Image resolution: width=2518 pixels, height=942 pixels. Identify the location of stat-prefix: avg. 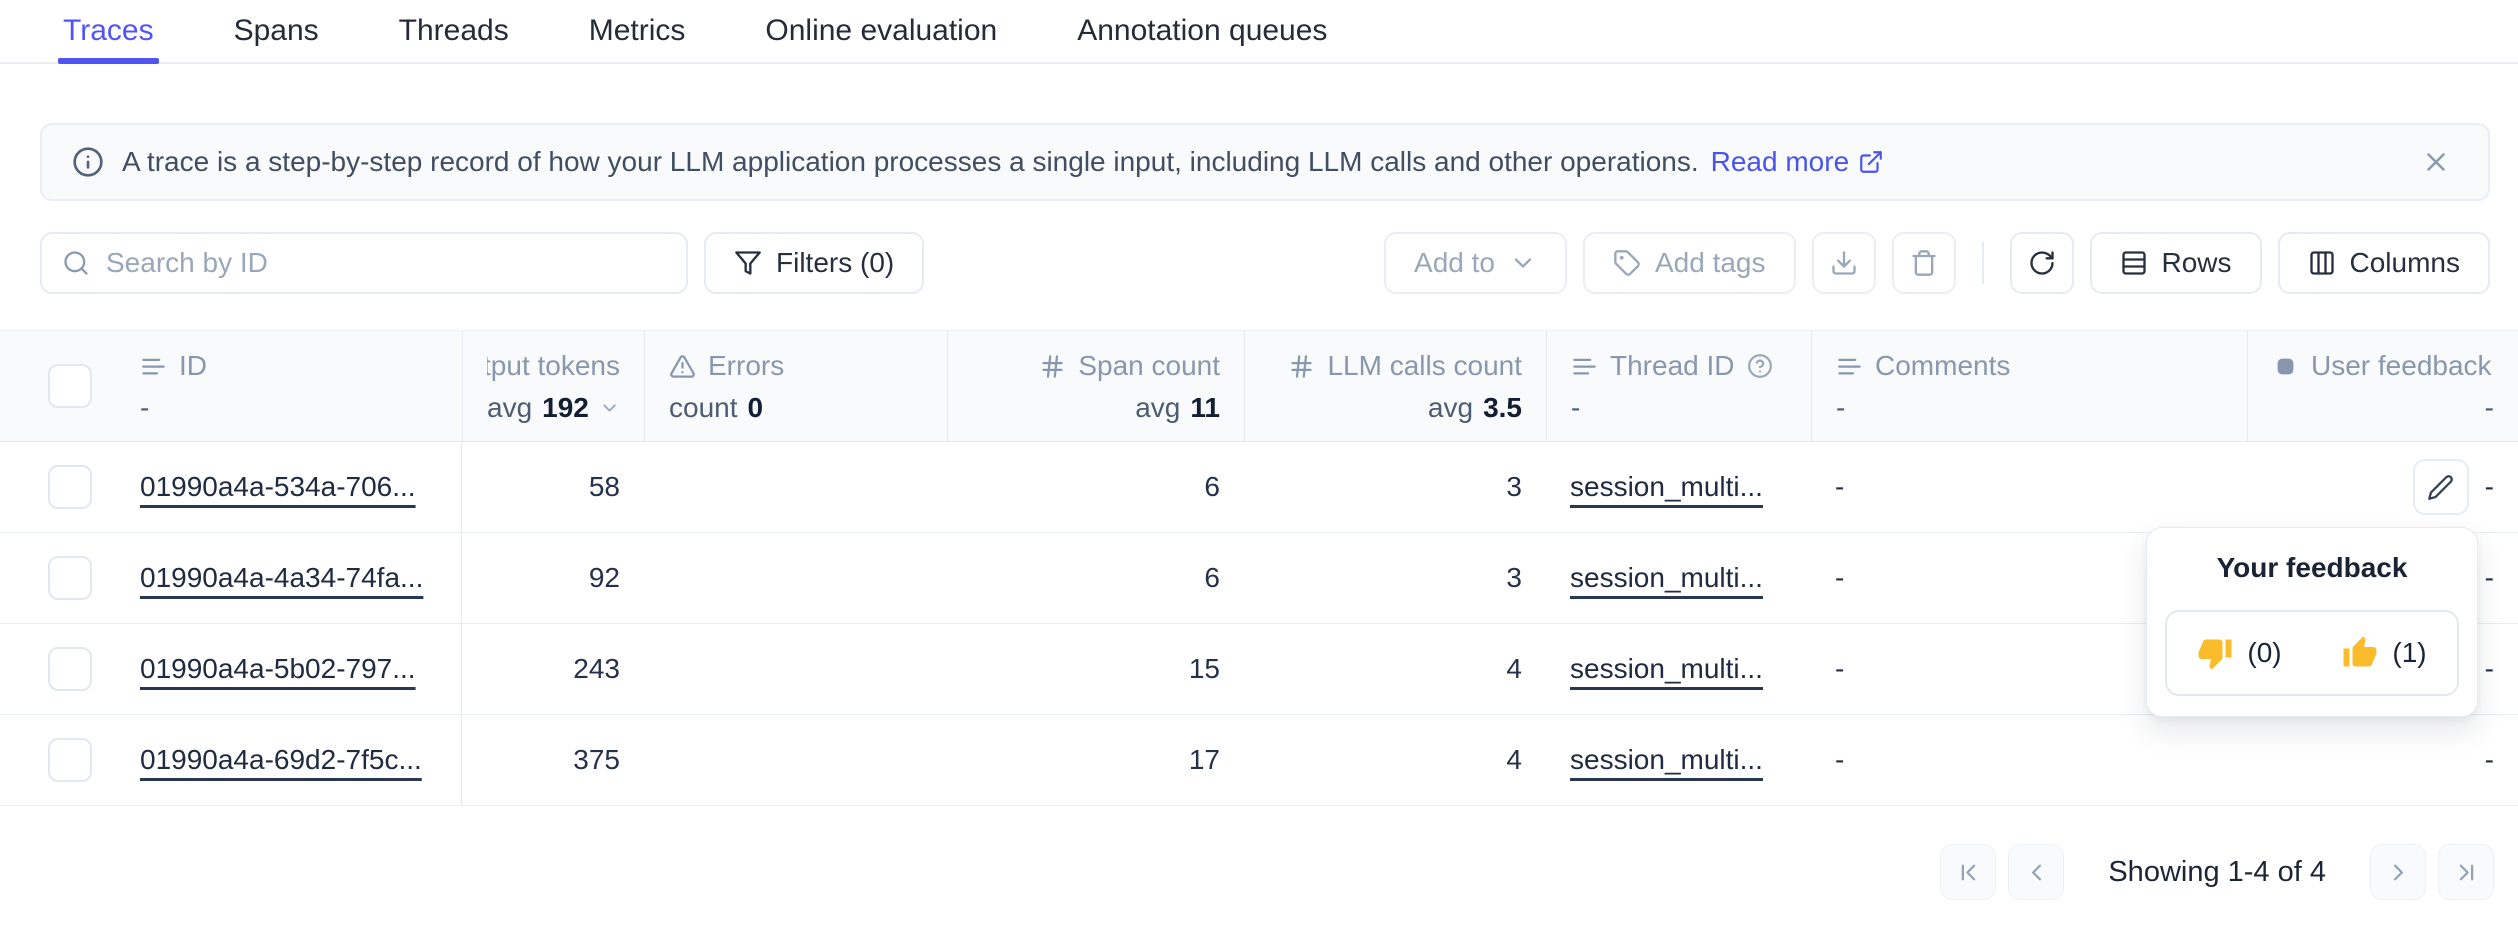
(510, 407).